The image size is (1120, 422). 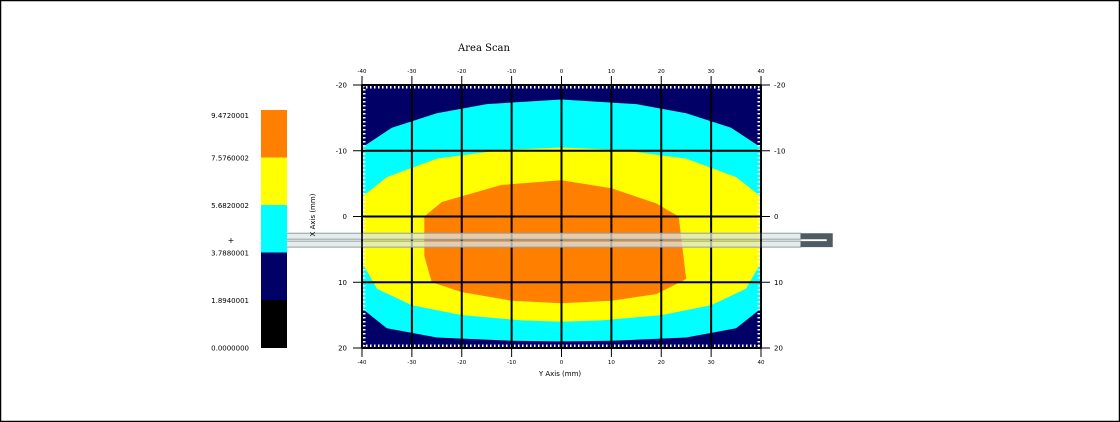 I want to click on legend-level-1: 7.5760002, so click(x=230, y=159).